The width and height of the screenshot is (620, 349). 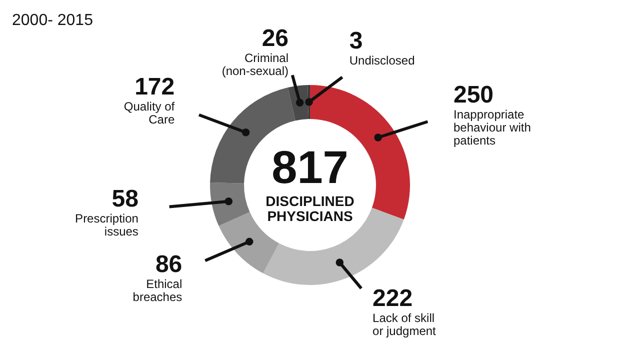 What do you see at coordinates (53, 20) in the screenshot?
I see `chart-title: 2000- 2015` at bounding box center [53, 20].